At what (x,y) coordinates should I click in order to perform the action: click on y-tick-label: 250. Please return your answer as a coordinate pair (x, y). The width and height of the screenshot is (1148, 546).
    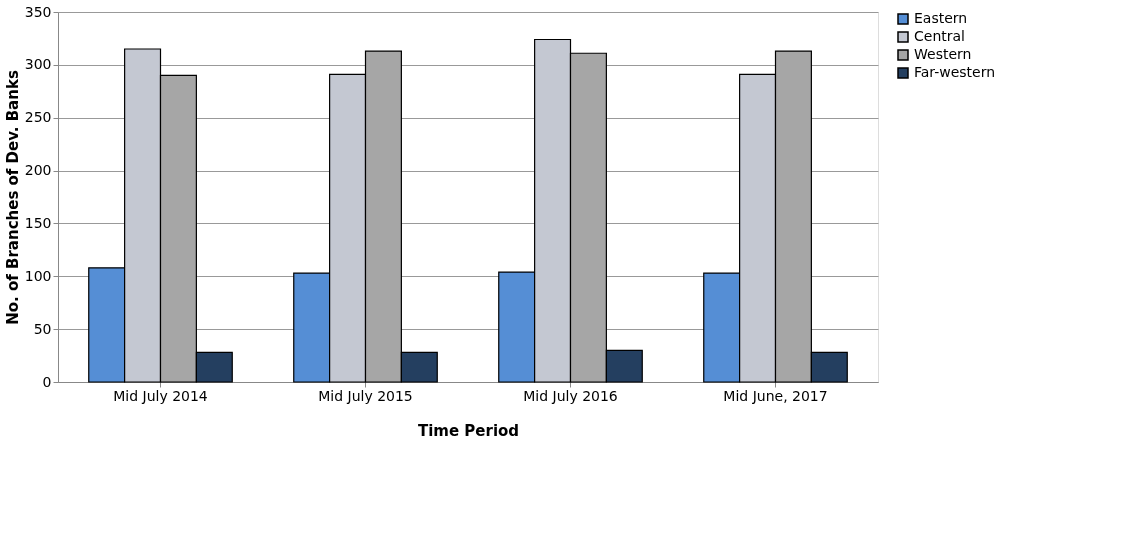
    Looking at the image, I should click on (38, 117).